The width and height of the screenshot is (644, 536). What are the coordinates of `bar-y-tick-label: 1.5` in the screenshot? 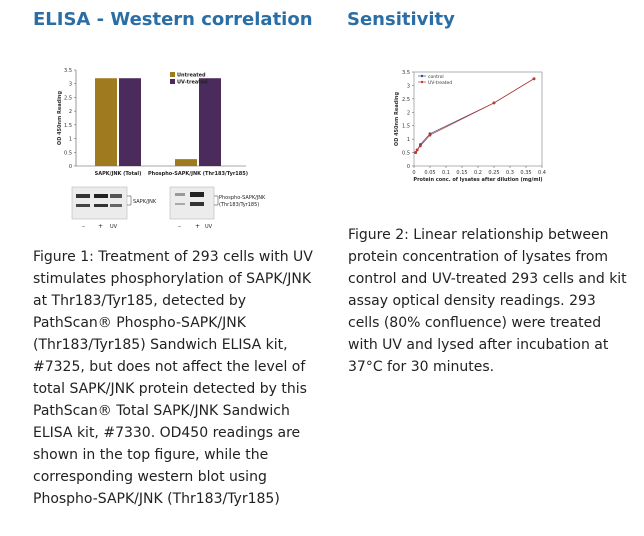 It's located at (68, 126).